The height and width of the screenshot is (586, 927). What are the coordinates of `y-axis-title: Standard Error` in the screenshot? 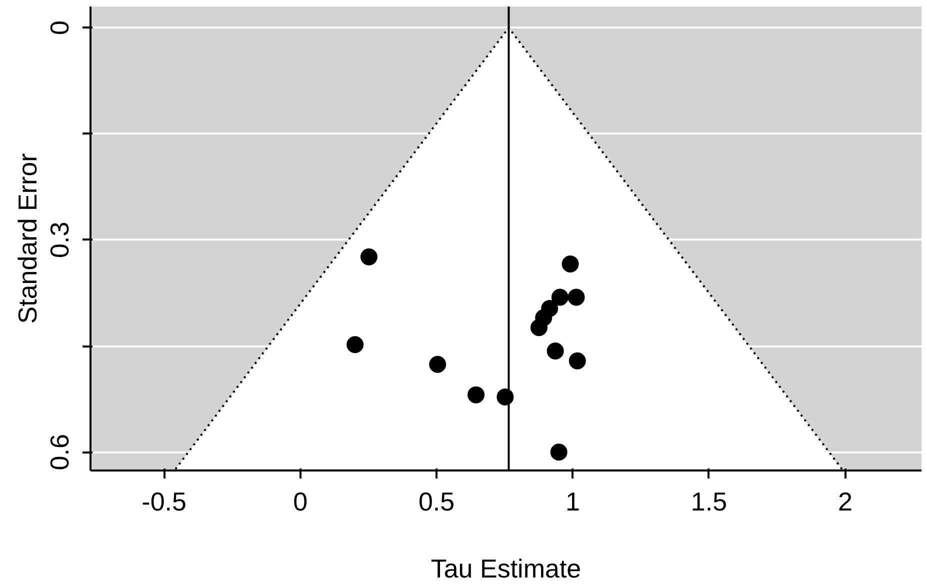 It's located at (27, 238).